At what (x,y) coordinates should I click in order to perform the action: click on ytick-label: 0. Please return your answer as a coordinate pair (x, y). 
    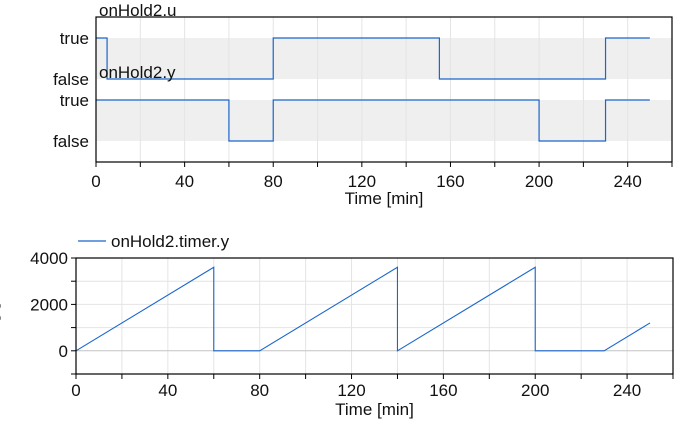
    Looking at the image, I should click on (63, 351).